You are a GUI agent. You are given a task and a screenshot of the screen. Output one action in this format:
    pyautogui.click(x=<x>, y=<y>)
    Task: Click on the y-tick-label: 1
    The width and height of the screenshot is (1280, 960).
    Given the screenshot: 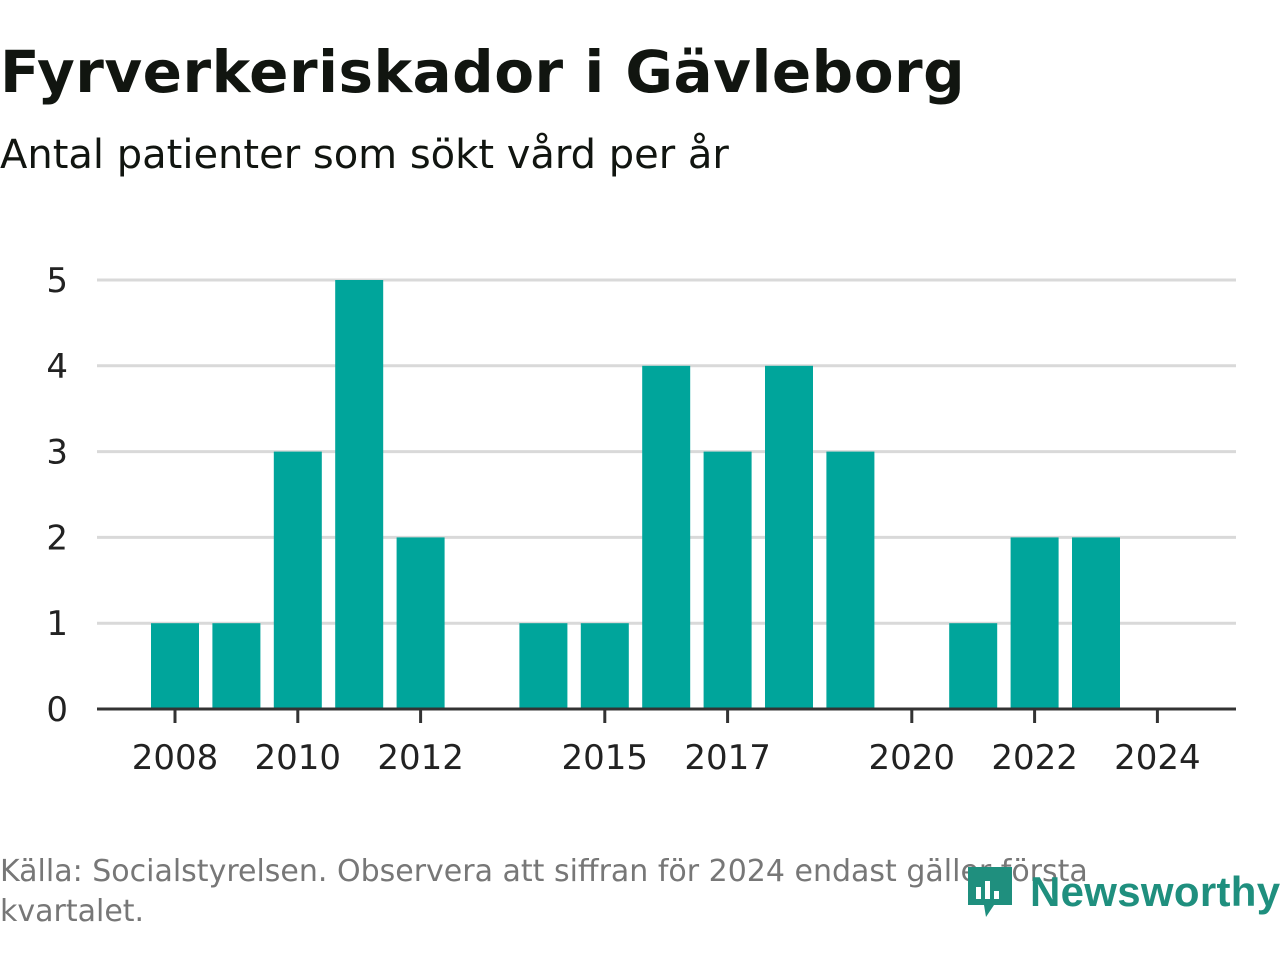 What is the action you would take?
    pyautogui.click(x=57, y=624)
    